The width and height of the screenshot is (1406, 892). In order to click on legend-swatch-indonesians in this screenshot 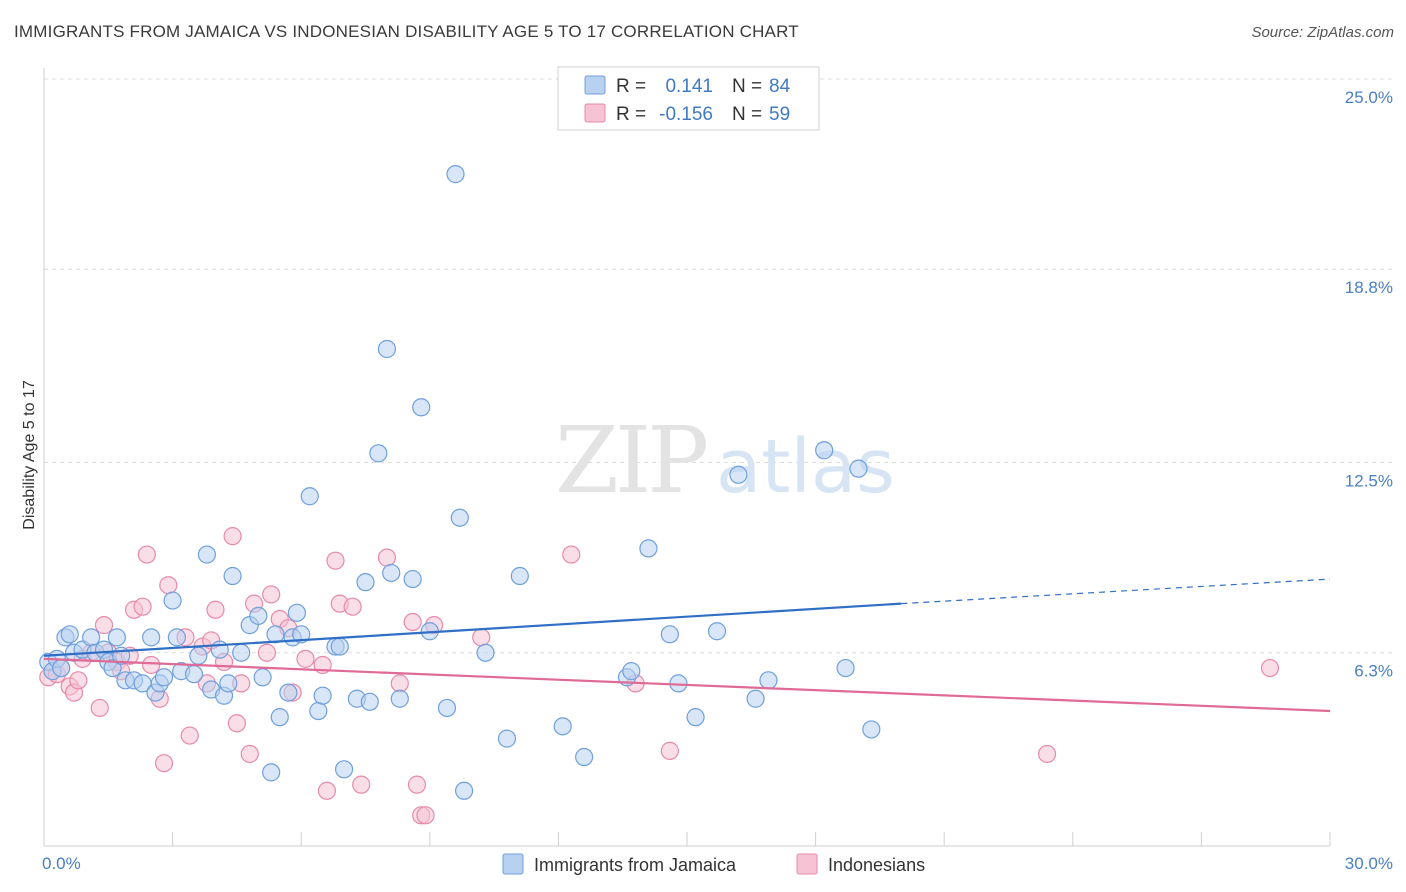, I will do `click(595, 113)`.